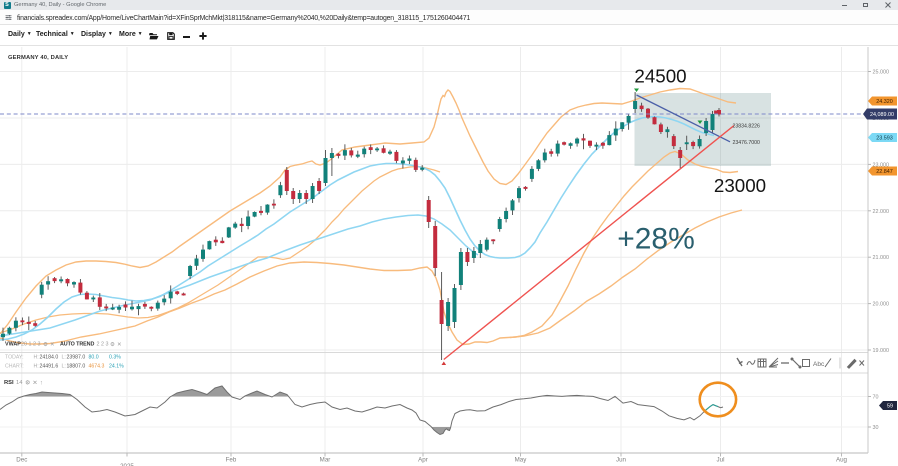 This screenshot has height=466, width=898. I want to click on svg-text: 2025, so click(127, 464).